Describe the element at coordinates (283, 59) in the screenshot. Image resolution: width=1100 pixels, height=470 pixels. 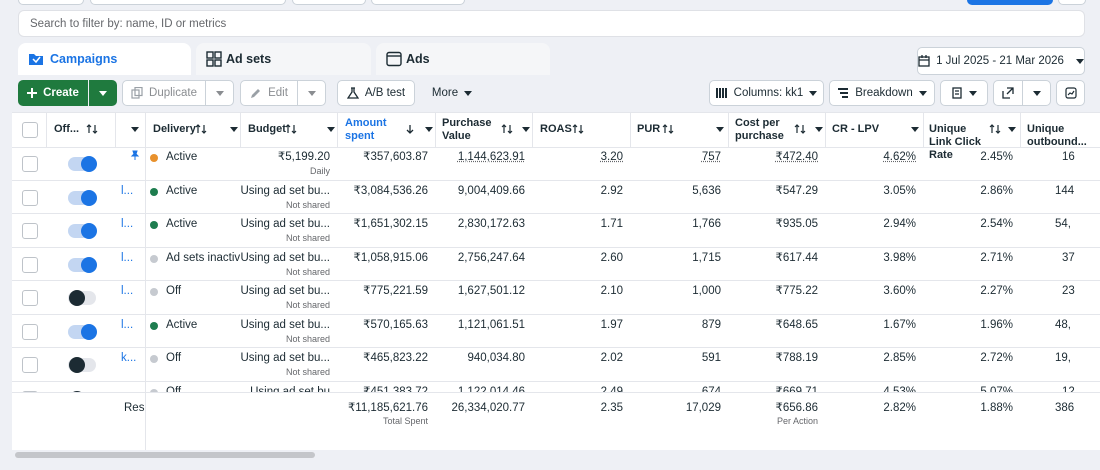
I see `tab: Ad sets` at that location.